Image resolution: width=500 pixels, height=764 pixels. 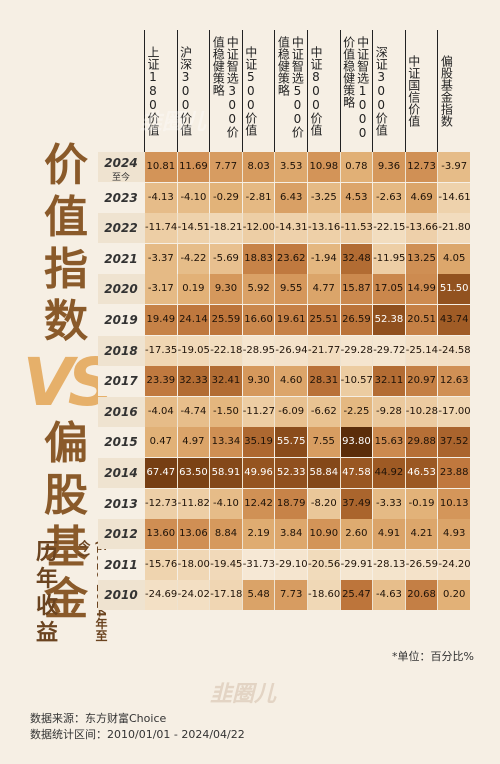 What do you see at coordinates (161, 442) in the screenshot?
I see `table-cell: 0.47` at bounding box center [161, 442].